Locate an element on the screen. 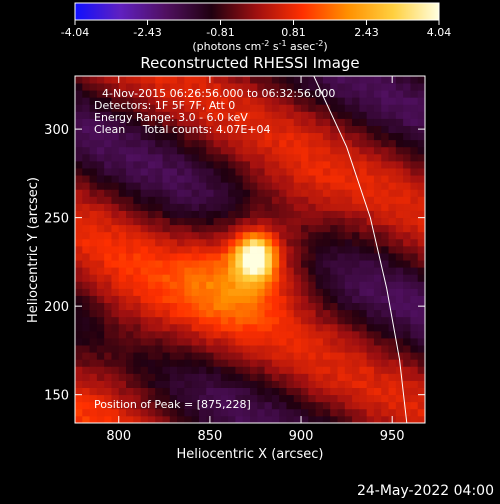 This screenshot has height=504, width=500. annotation-peak: Position of Peak = [875,228] is located at coordinates (172, 404).